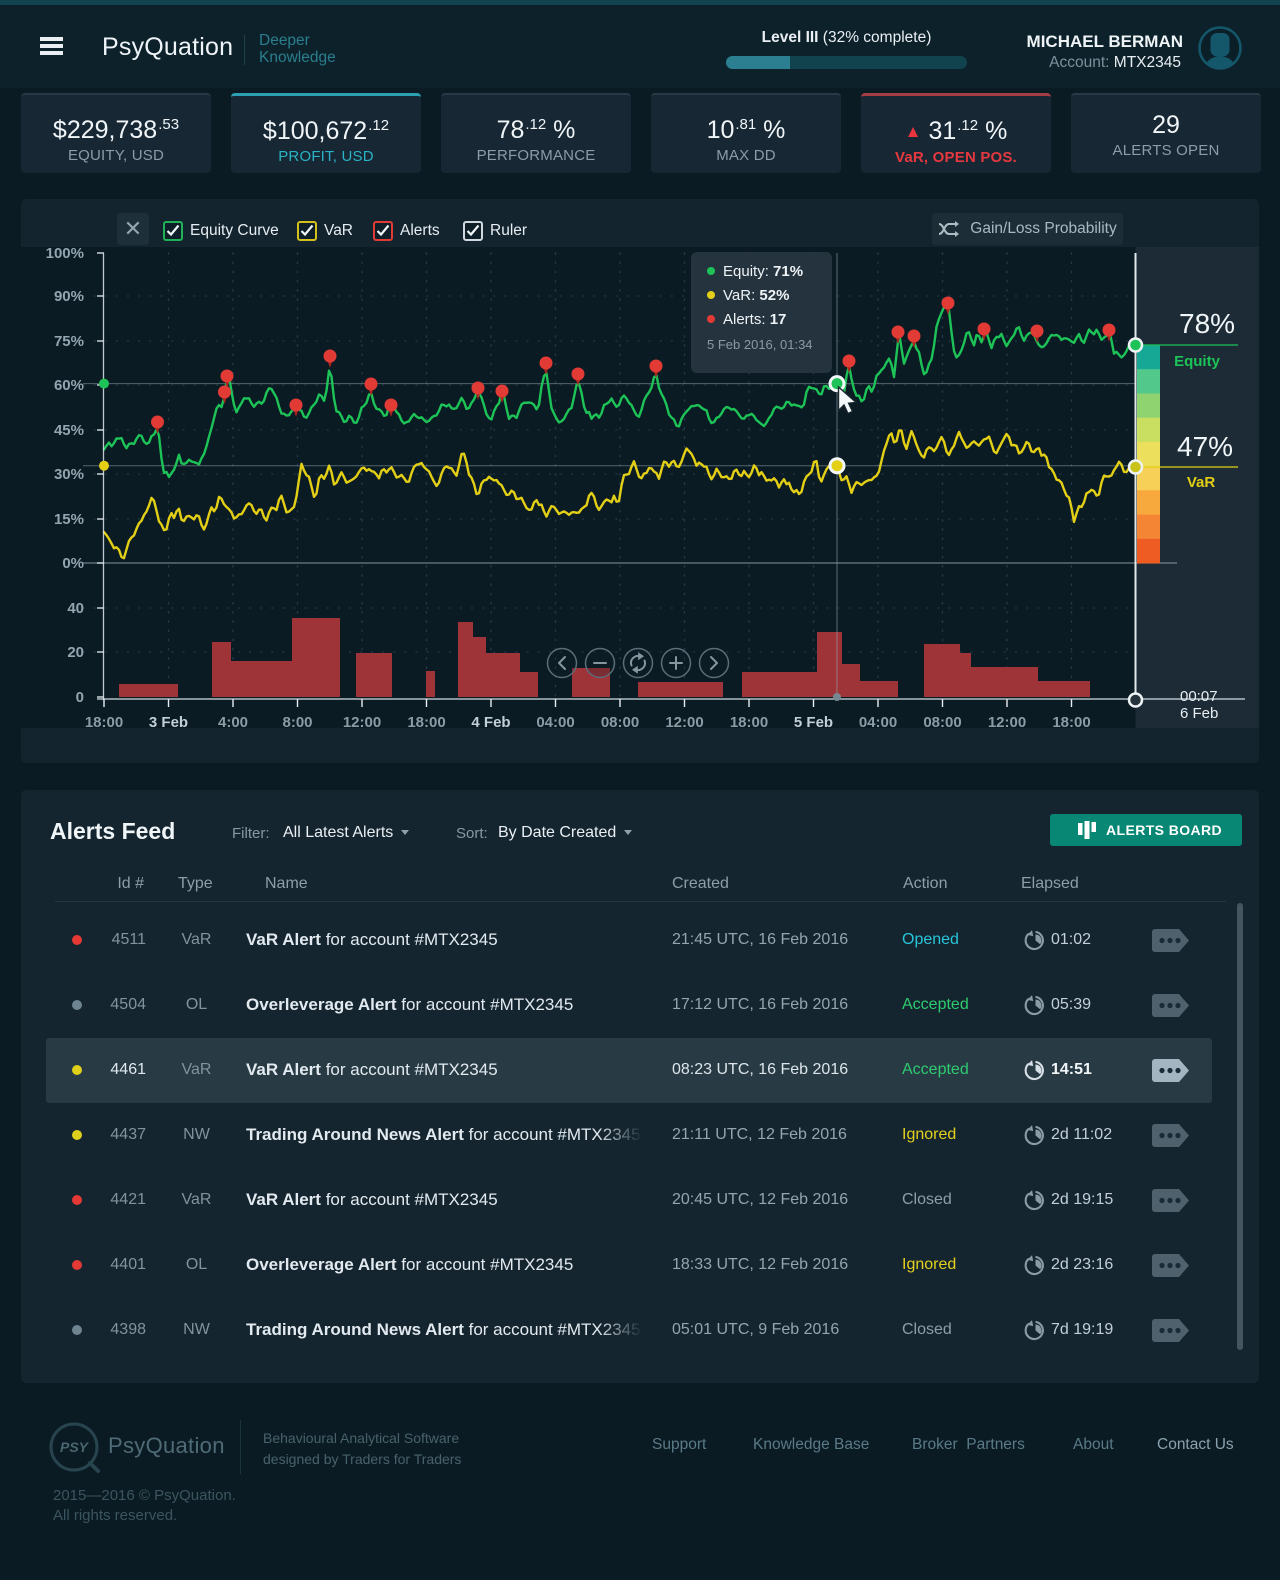 The width and height of the screenshot is (1280, 1580). Describe the element at coordinates (75, 1447) in the screenshot. I see `svg-text: PSY` at that location.